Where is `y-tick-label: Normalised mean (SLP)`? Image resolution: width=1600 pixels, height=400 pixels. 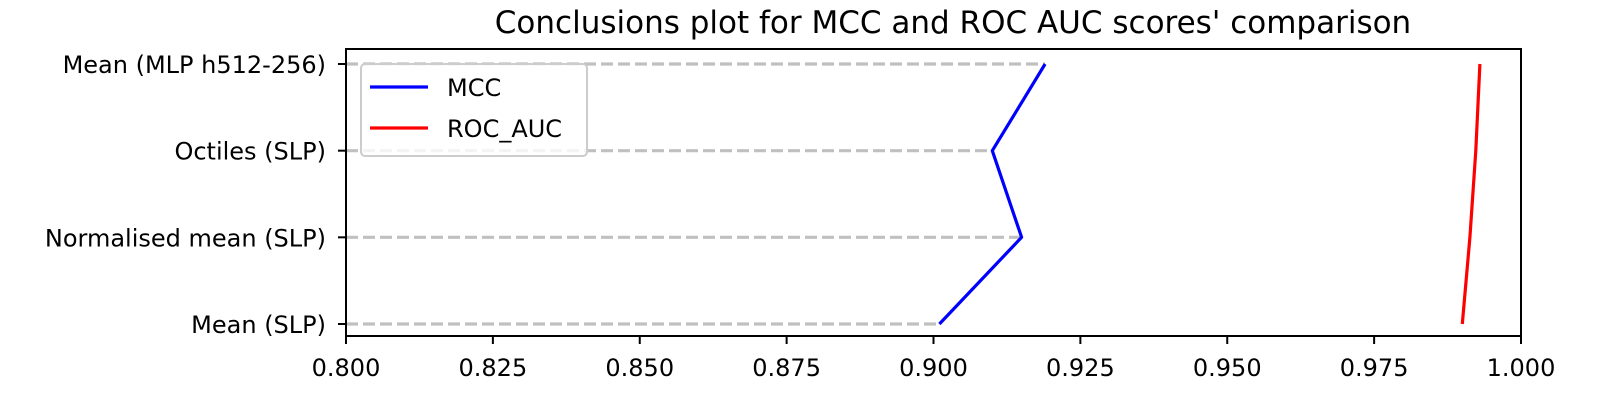
y-tick-label: Normalised mean (SLP) is located at coordinates (185, 238).